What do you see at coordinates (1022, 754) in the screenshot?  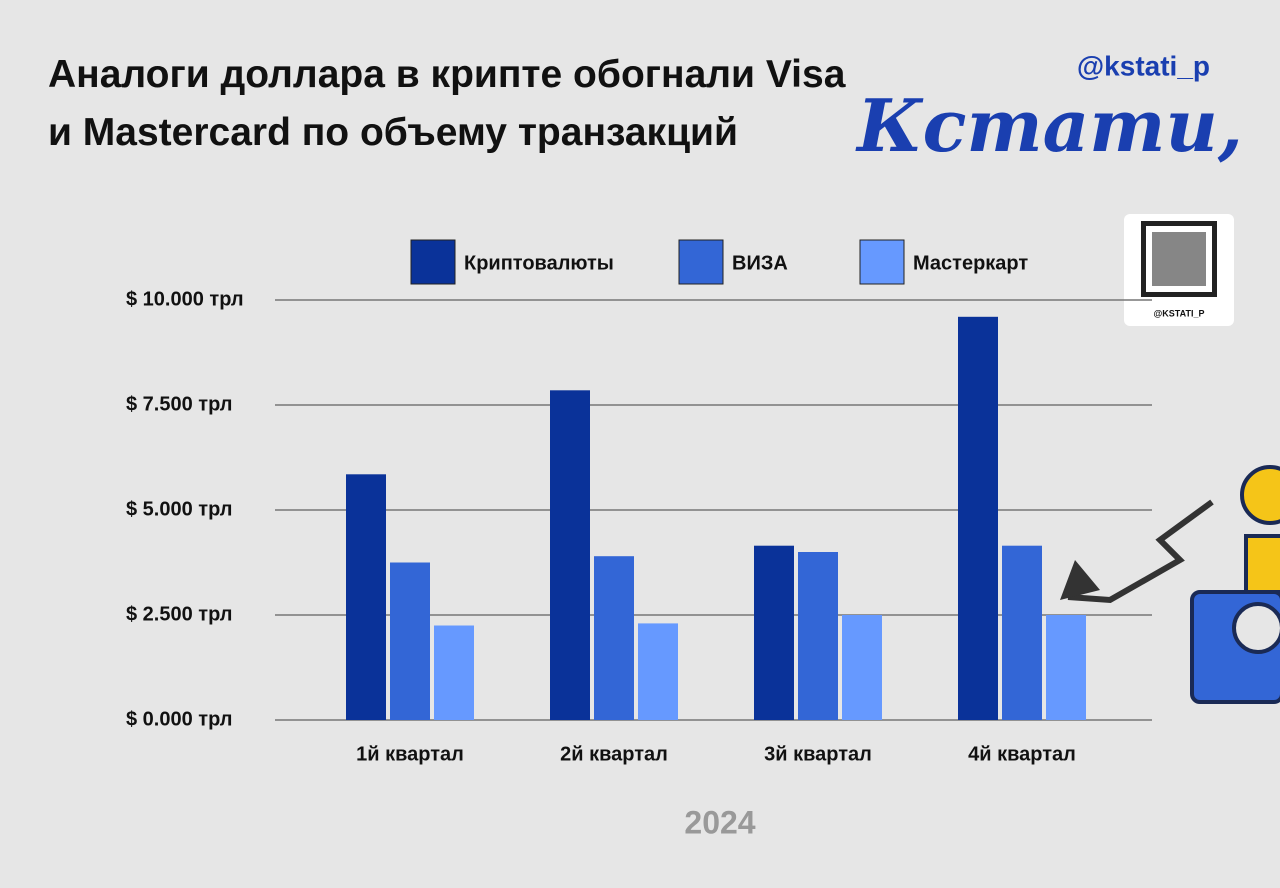 I see `x-tick-label: 4й квартал` at bounding box center [1022, 754].